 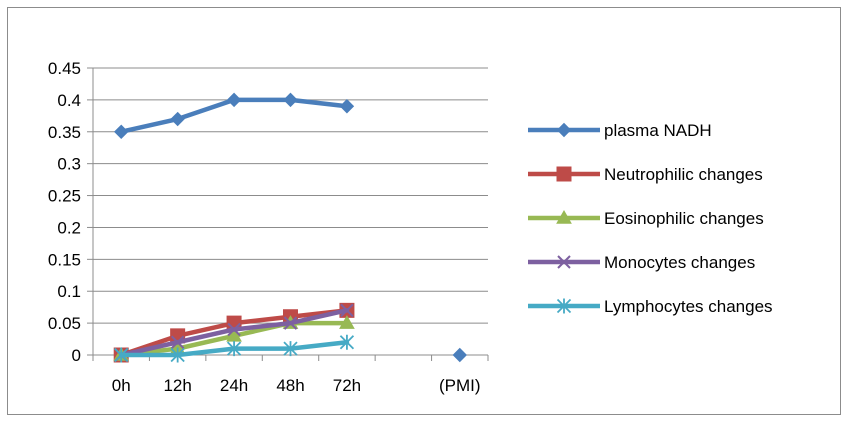 I want to click on y-tick-label: 0.3, so click(x=69, y=164).